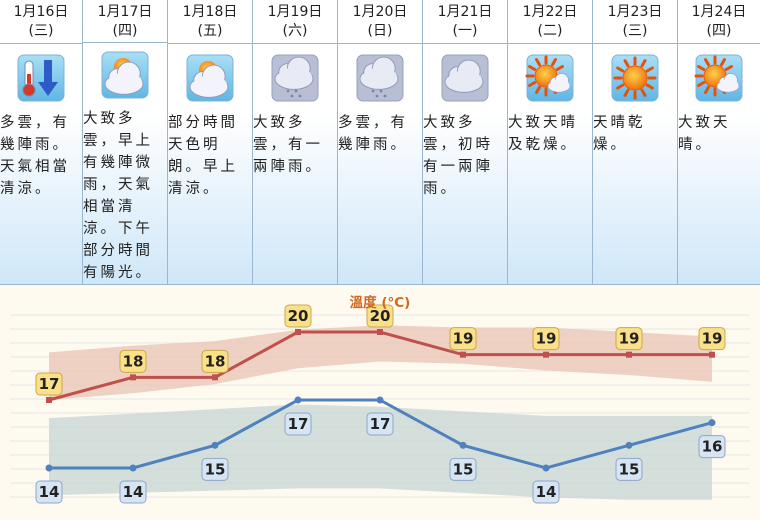 The width and height of the screenshot is (760, 520). I want to click on forecast-date: 1月22日, so click(550, 12).